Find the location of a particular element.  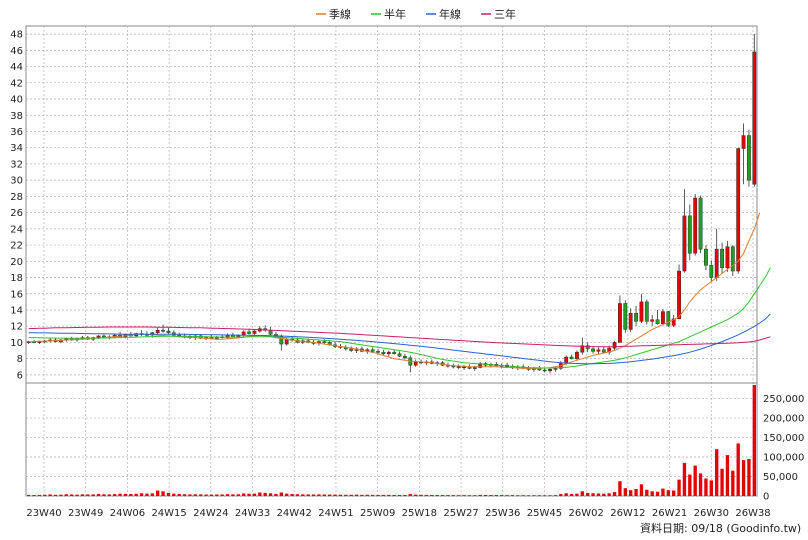

x-tick-3: 24W15 is located at coordinates (168, 513).